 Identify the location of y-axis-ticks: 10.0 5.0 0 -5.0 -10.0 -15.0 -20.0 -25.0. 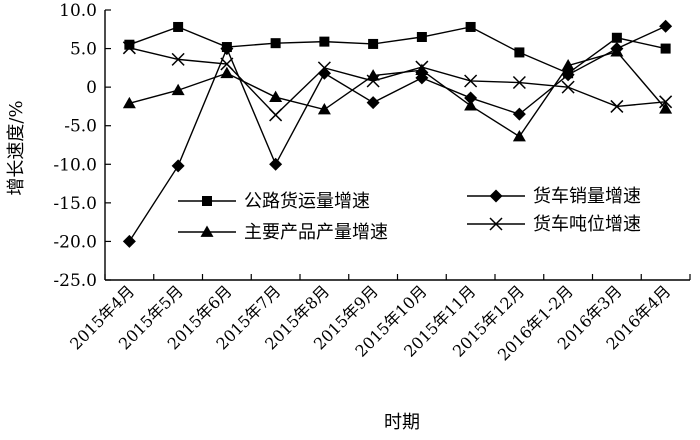
(82, 146).